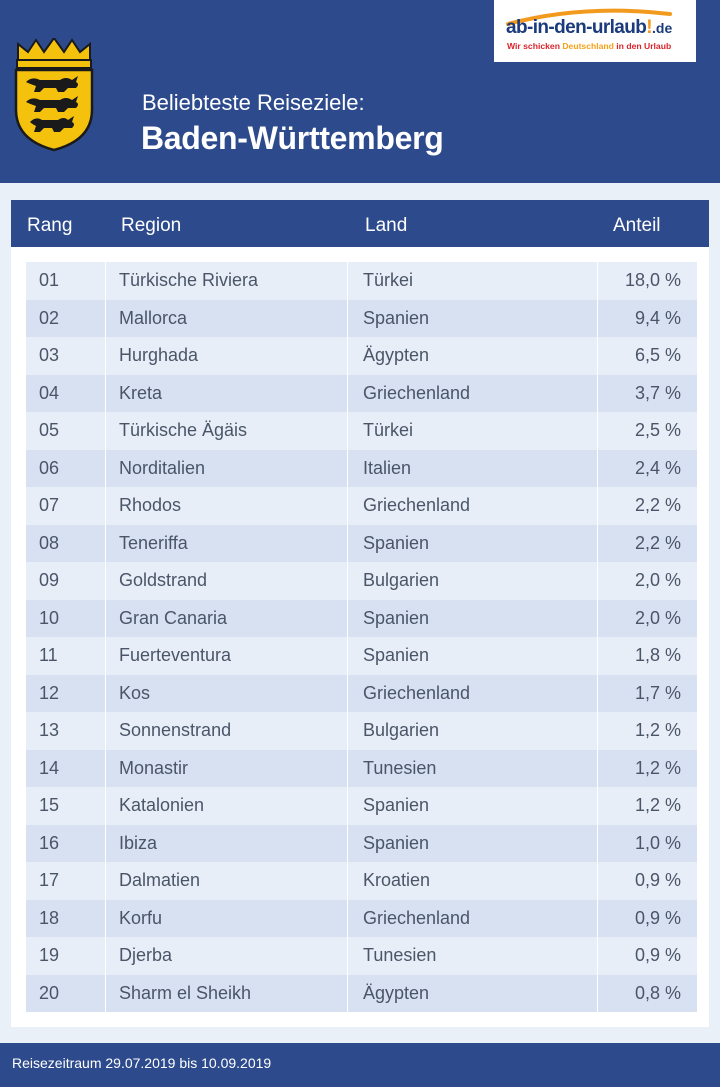 The width and height of the screenshot is (720, 1087). I want to click on table-row: 11 Fuerteventura Spanien 1,8 %, so click(361, 656).